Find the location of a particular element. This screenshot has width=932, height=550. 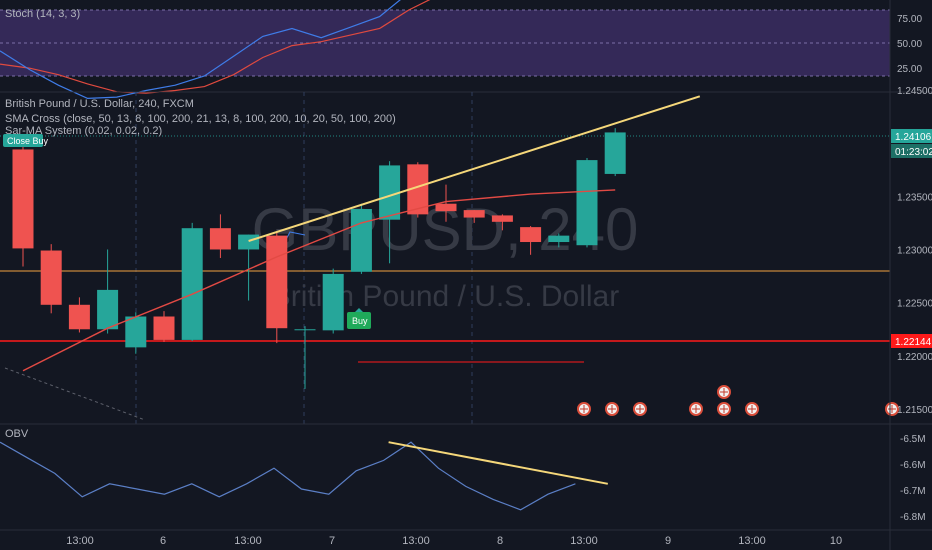

svg-text: Close Buy is located at coordinates (28, 141).